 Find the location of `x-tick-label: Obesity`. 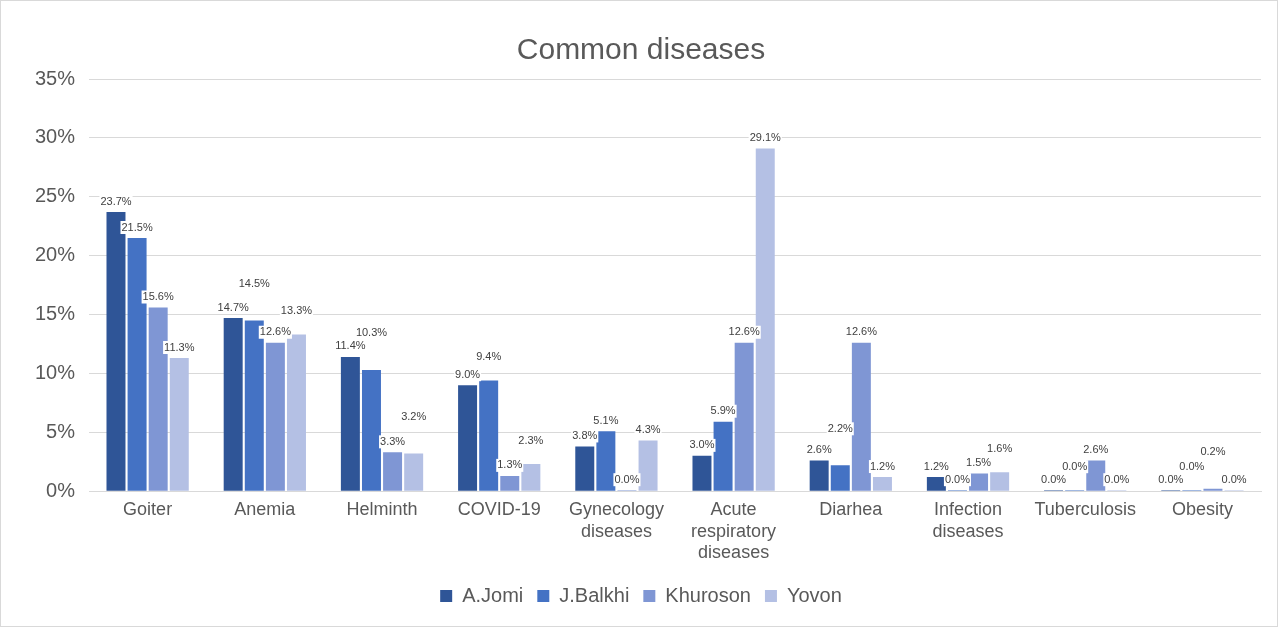

x-tick-label: Obesity is located at coordinates (1202, 508).